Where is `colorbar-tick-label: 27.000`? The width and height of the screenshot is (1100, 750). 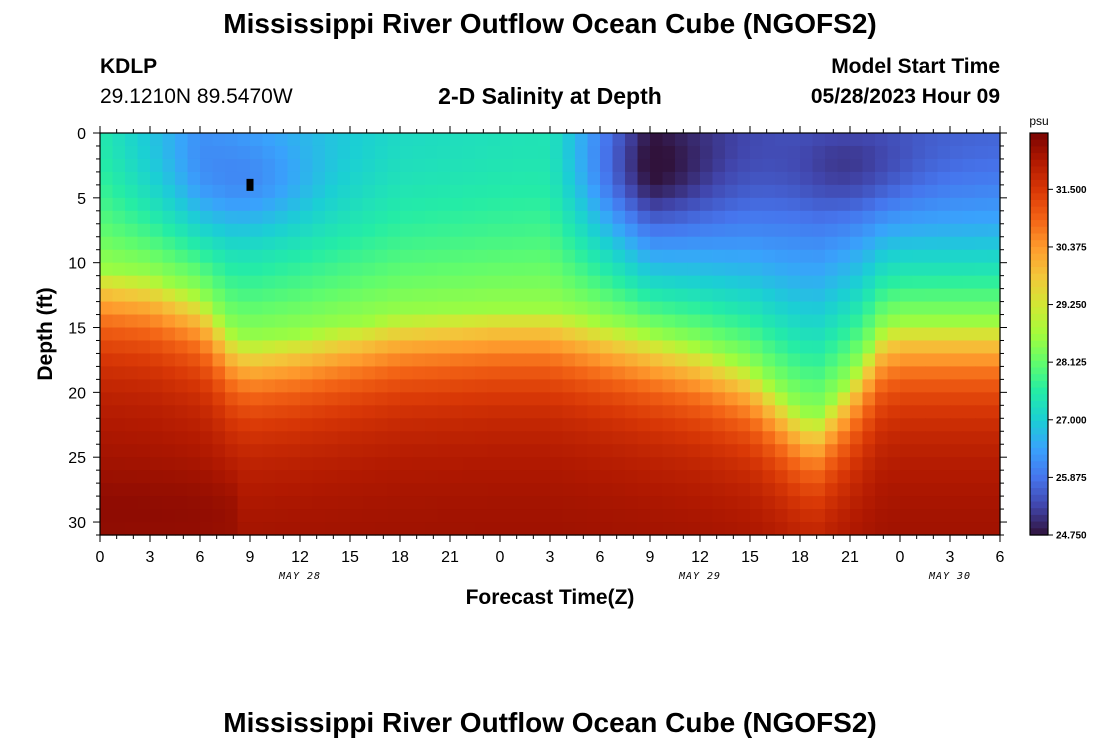
colorbar-tick-label: 27.000 is located at coordinates (1071, 420).